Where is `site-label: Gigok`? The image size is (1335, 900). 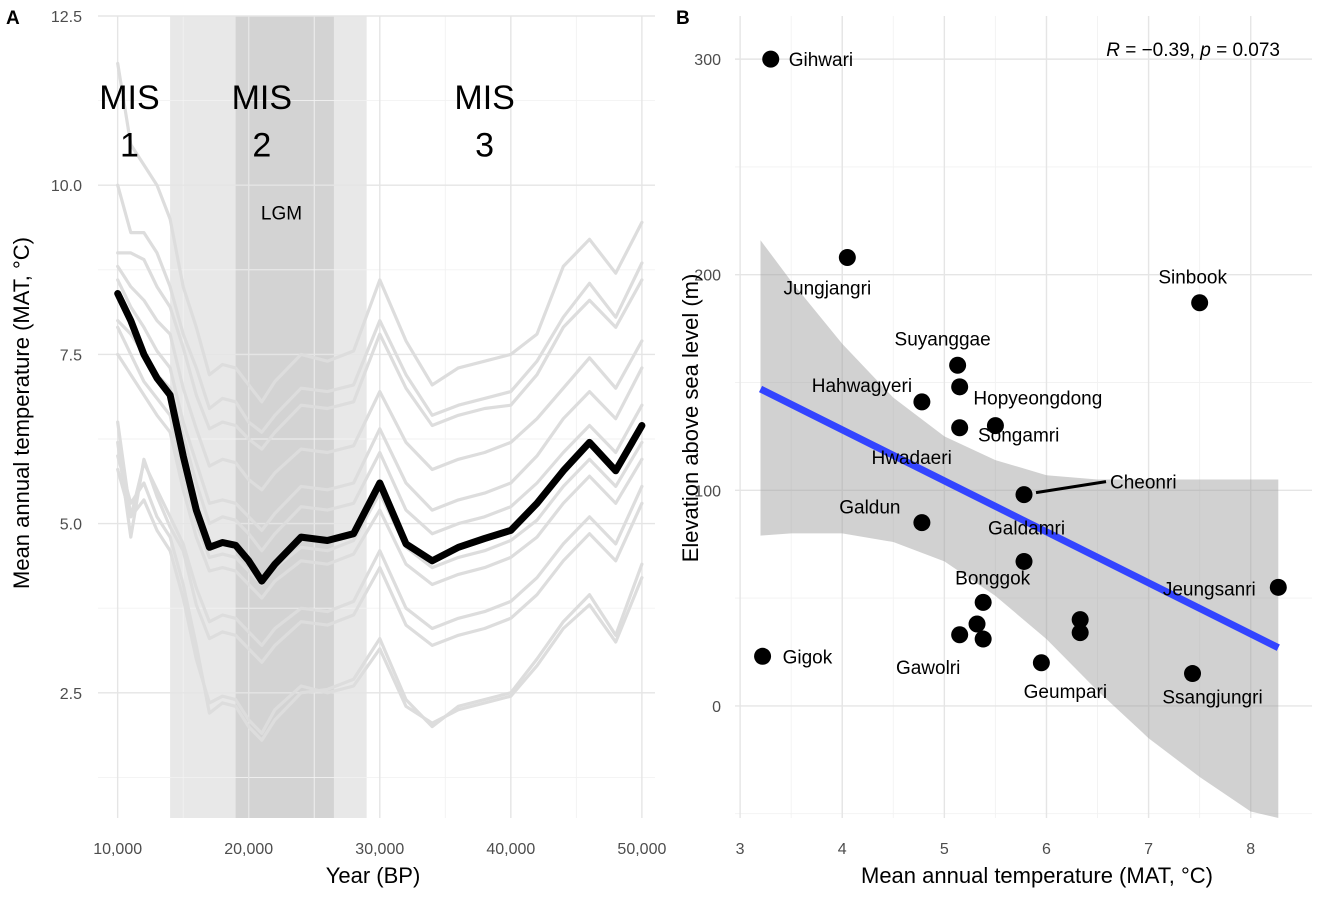
site-label: Gigok is located at coordinates (808, 657).